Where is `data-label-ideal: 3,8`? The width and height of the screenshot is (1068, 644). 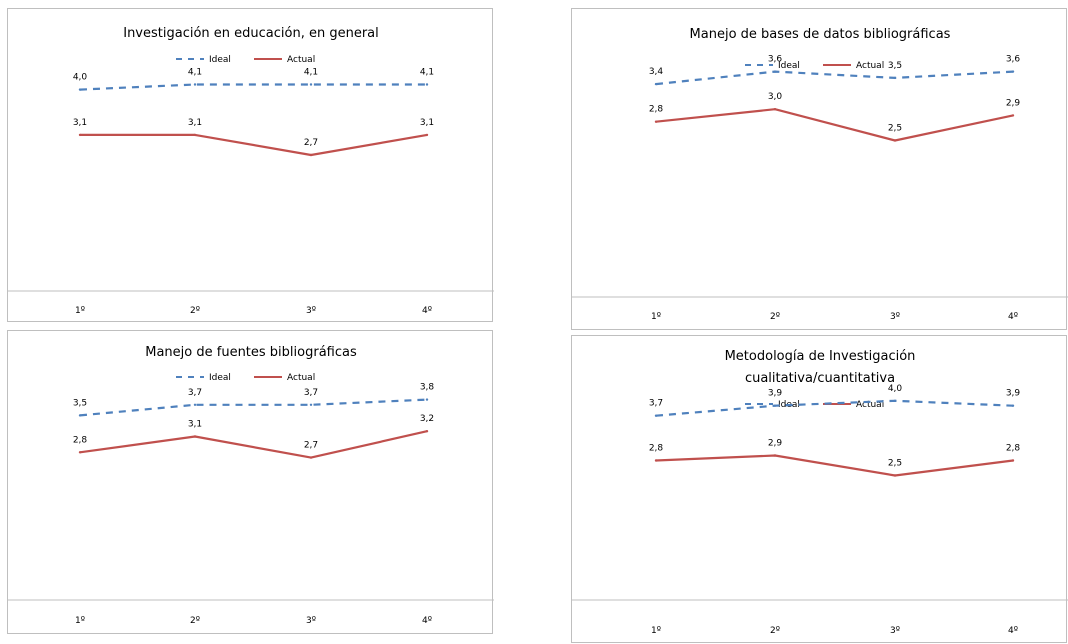 data-label-ideal: 3,8 is located at coordinates (427, 388).